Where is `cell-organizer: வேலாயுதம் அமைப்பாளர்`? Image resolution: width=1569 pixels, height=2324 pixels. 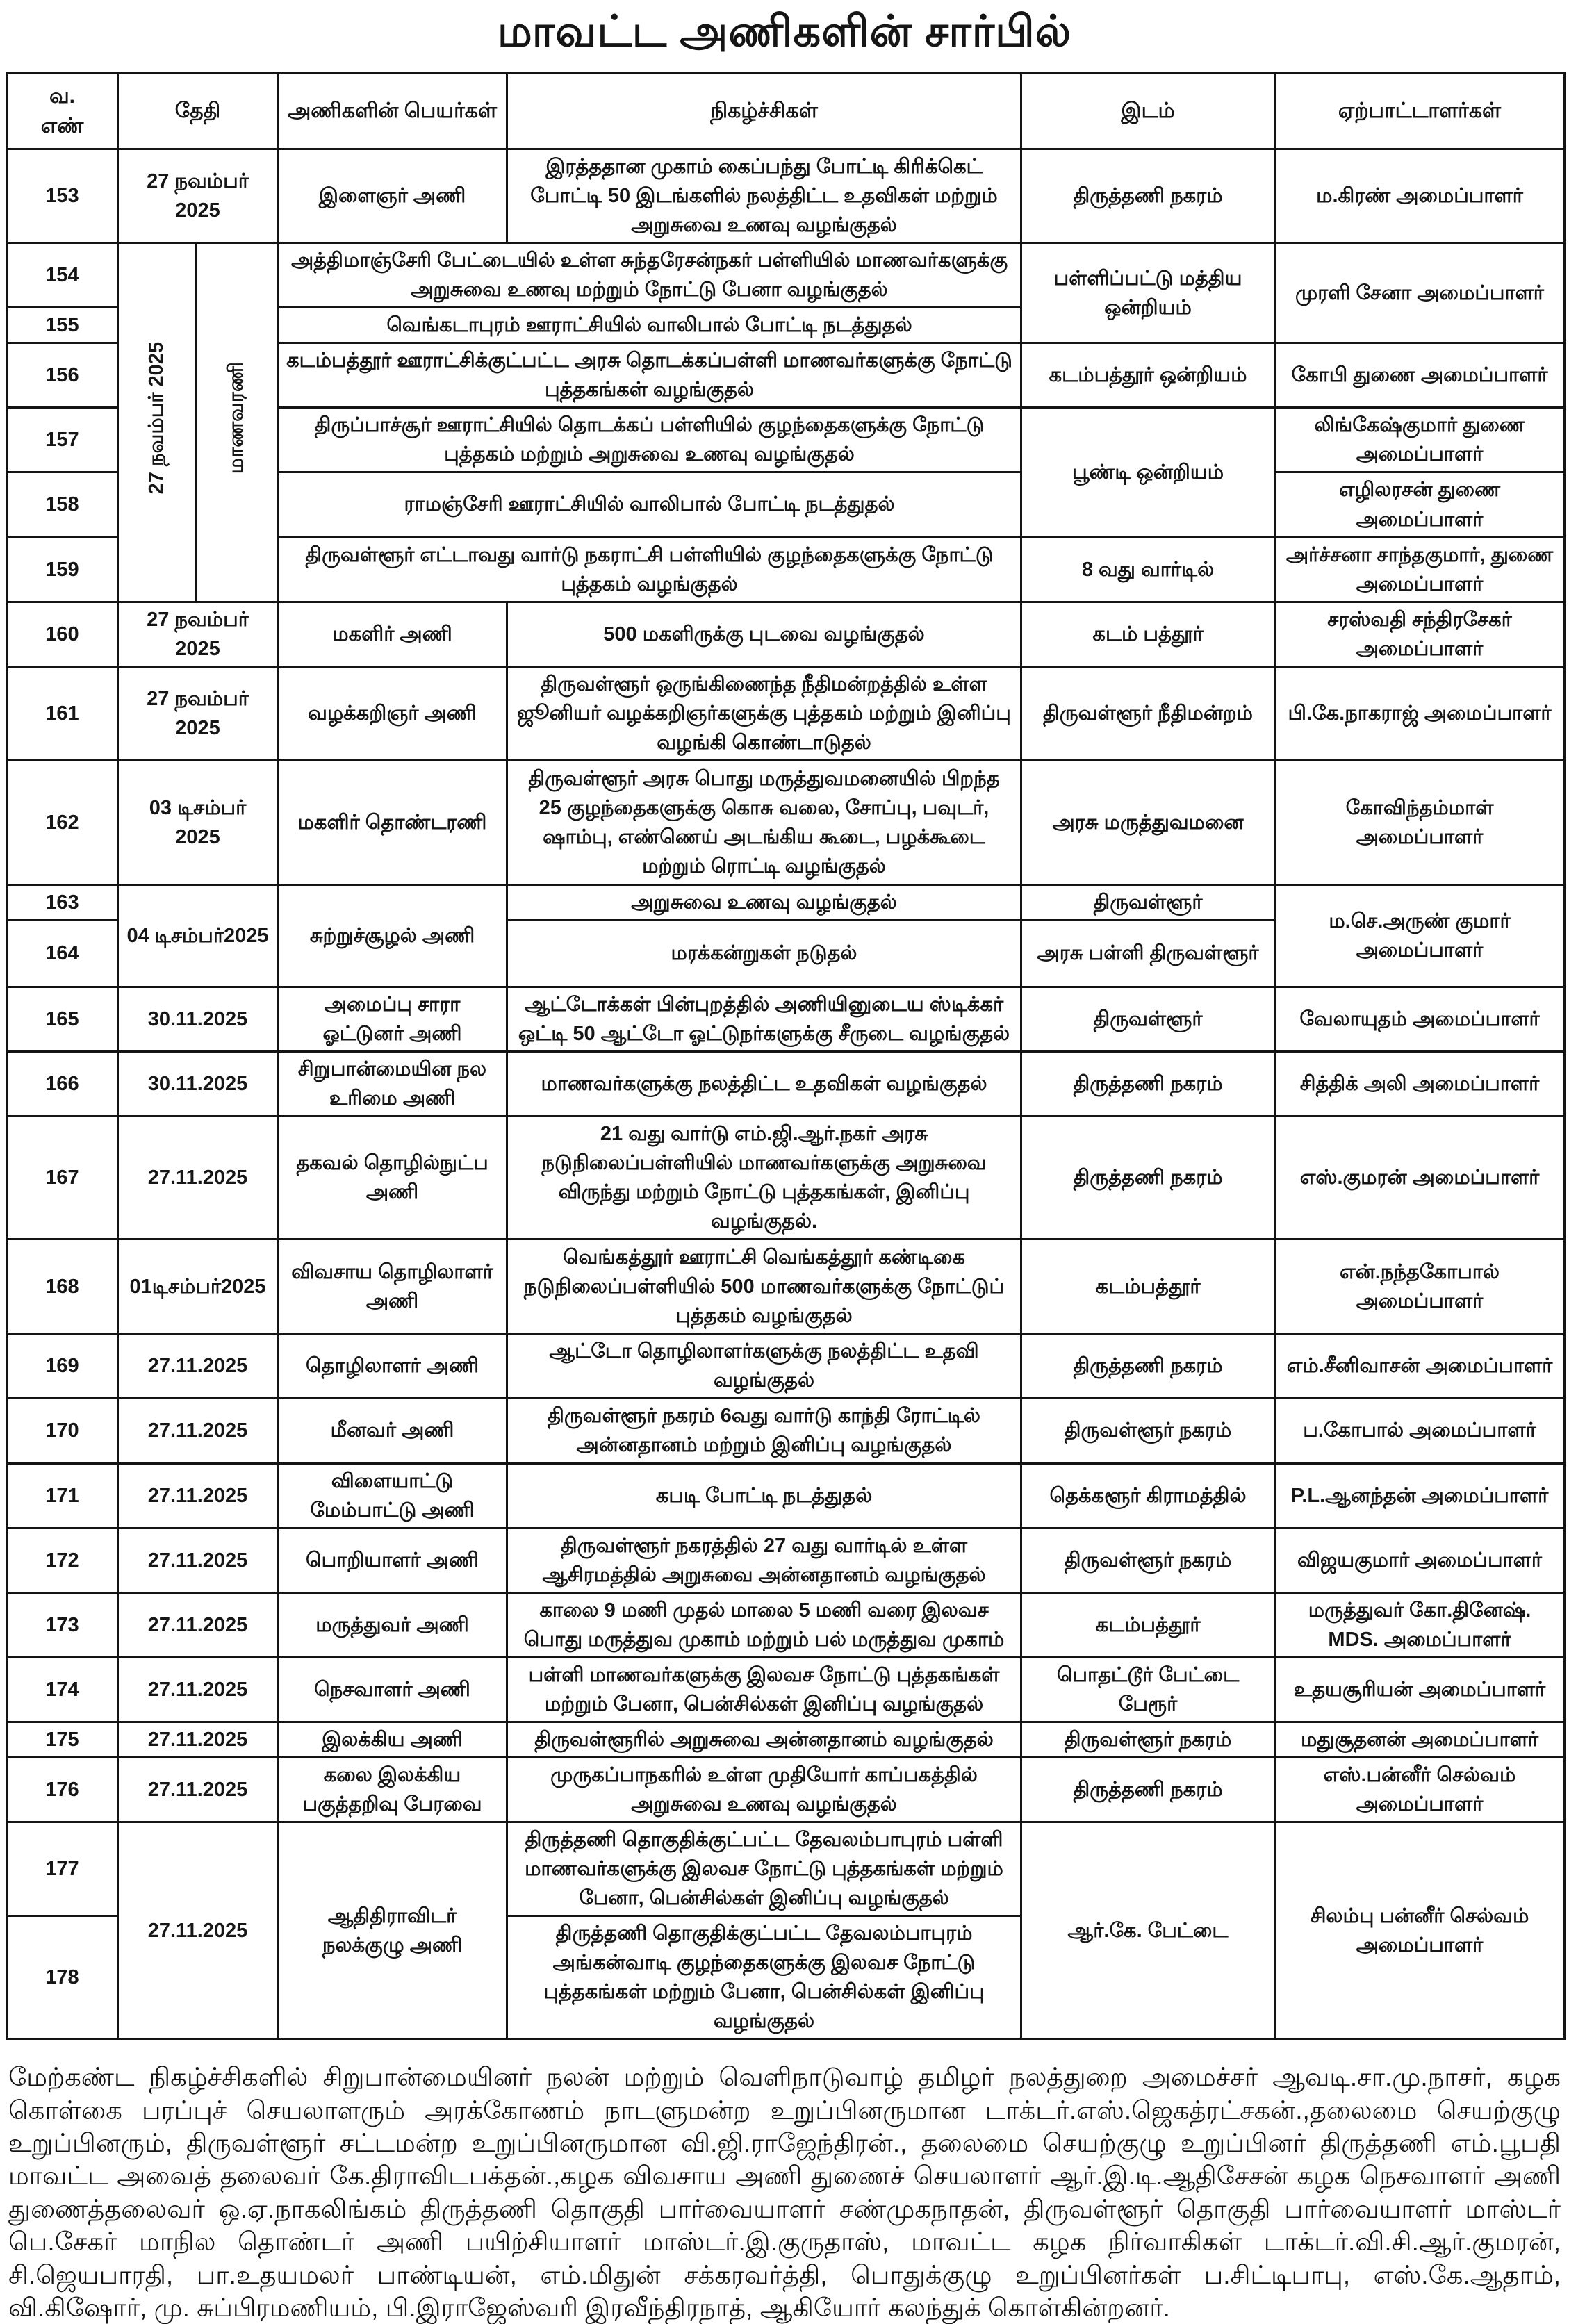 cell-organizer: வேலாயுதம் அமைப்பாளர் is located at coordinates (1420, 1019).